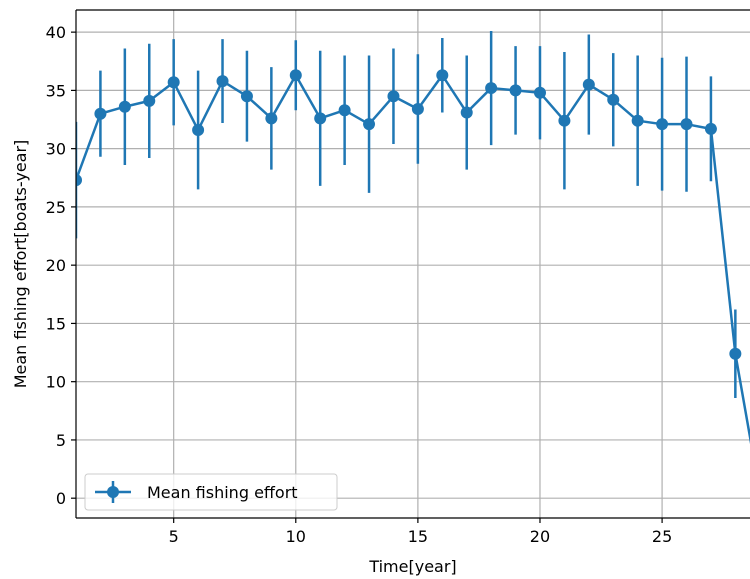  I want to click on x-axis-title: Time[year], so click(412, 566).